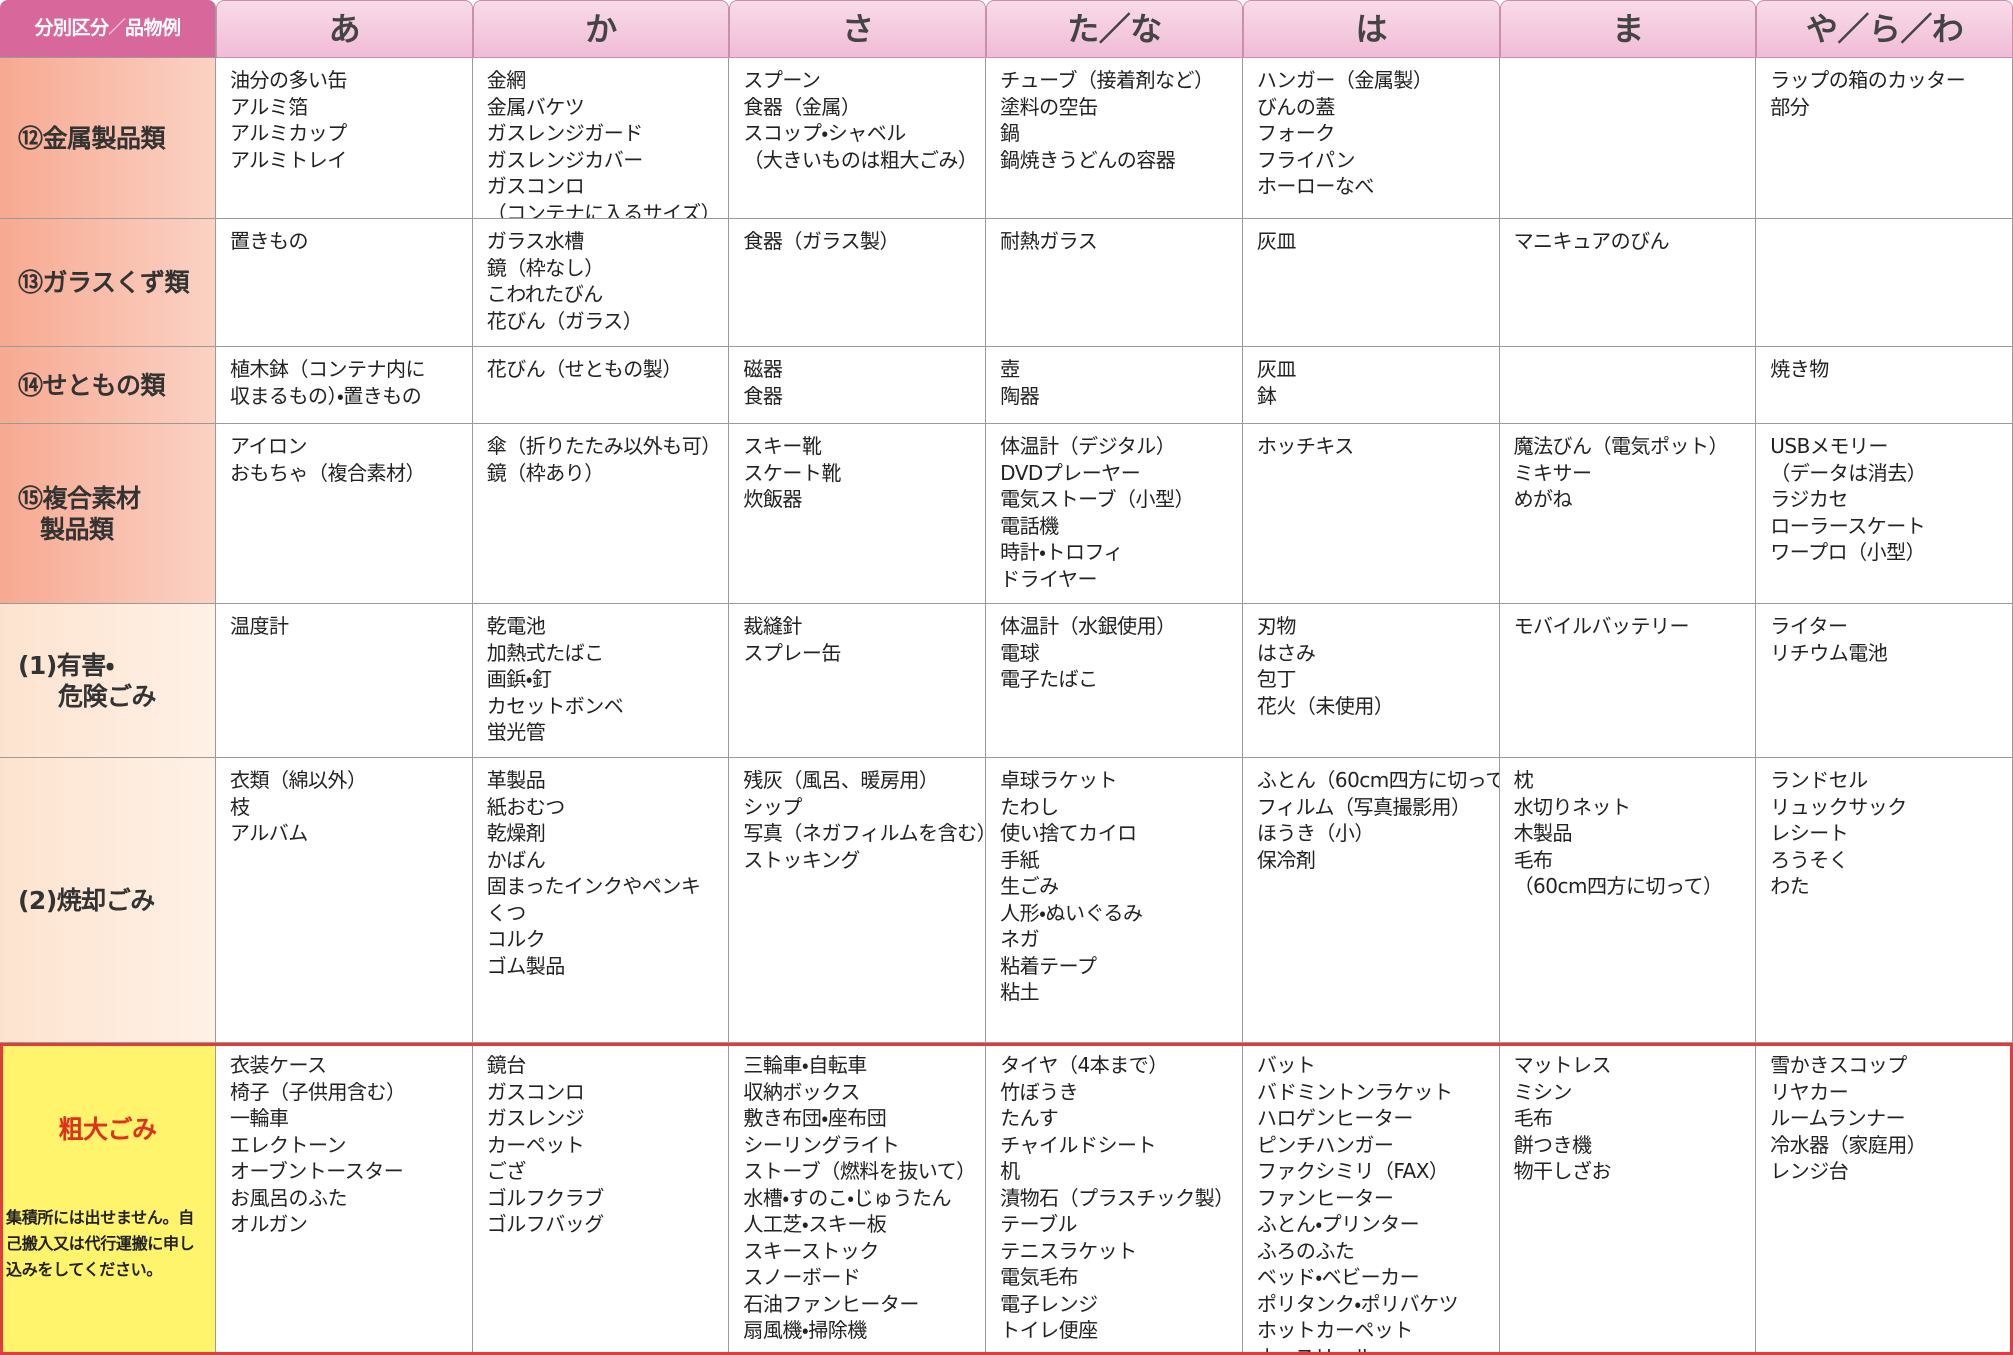 The width and height of the screenshot is (2013, 1355). What do you see at coordinates (1276, 369) in the screenshot?
I see `item: 灰皿` at bounding box center [1276, 369].